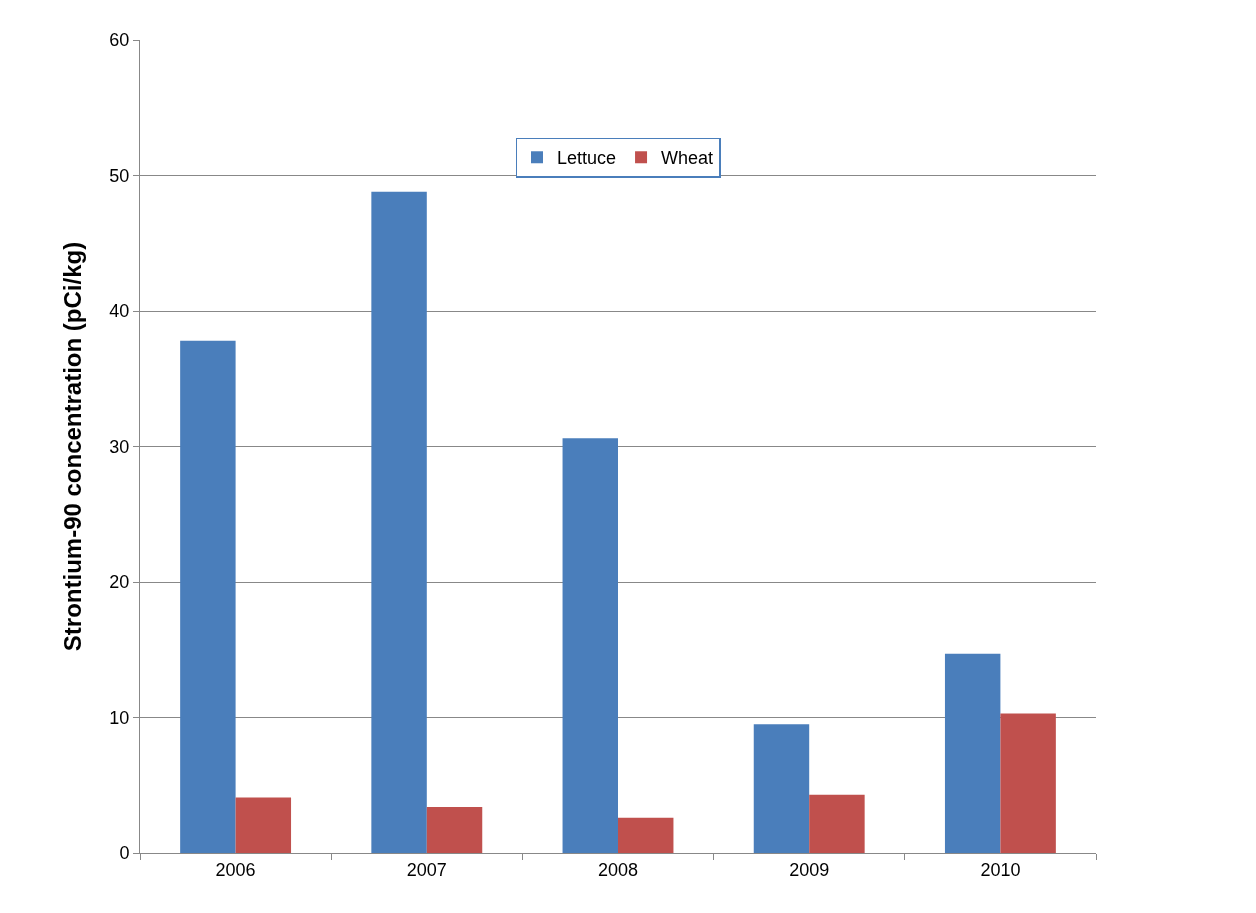 The image size is (1256, 913). What do you see at coordinates (587, 158) in the screenshot?
I see `legend-label: Lettuce` at bounding box center [587, 158].